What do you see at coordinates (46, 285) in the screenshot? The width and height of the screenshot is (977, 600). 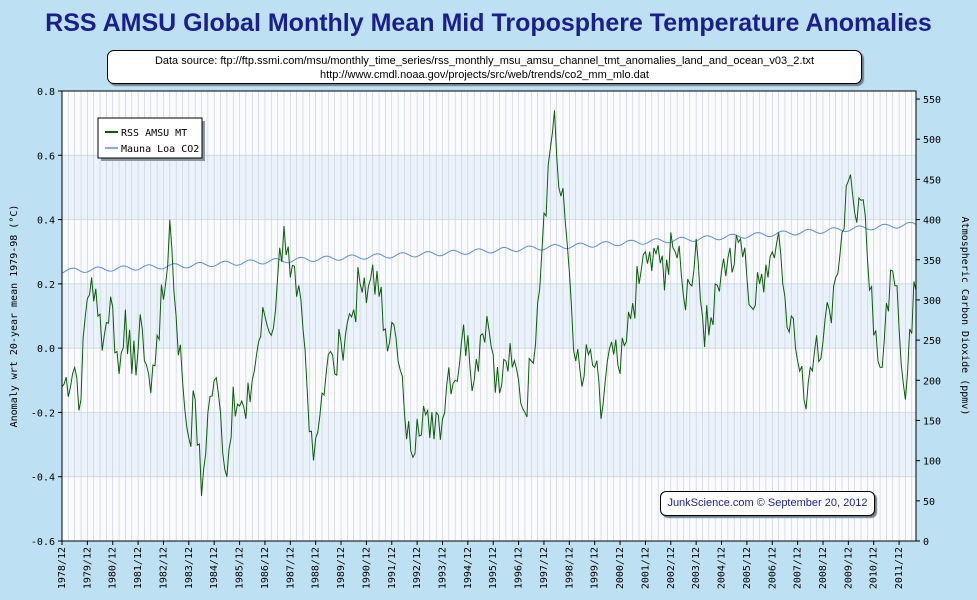 I see `left-tick-label: 0.2` at bounding box center [46, 285].